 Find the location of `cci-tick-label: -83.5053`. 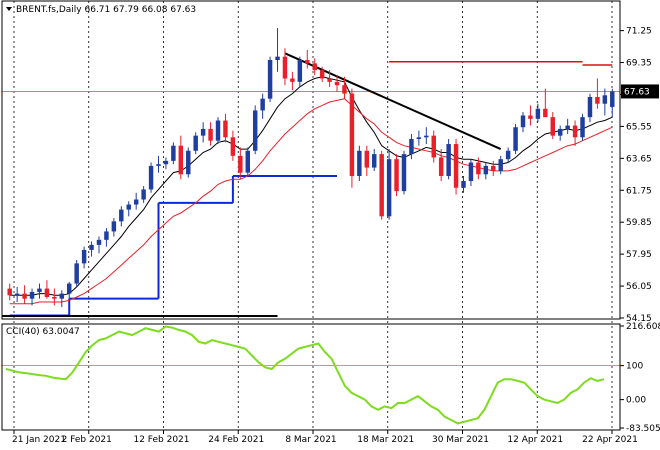

cci-tick-label: -83.5053 is located at coordinates (643, 429).